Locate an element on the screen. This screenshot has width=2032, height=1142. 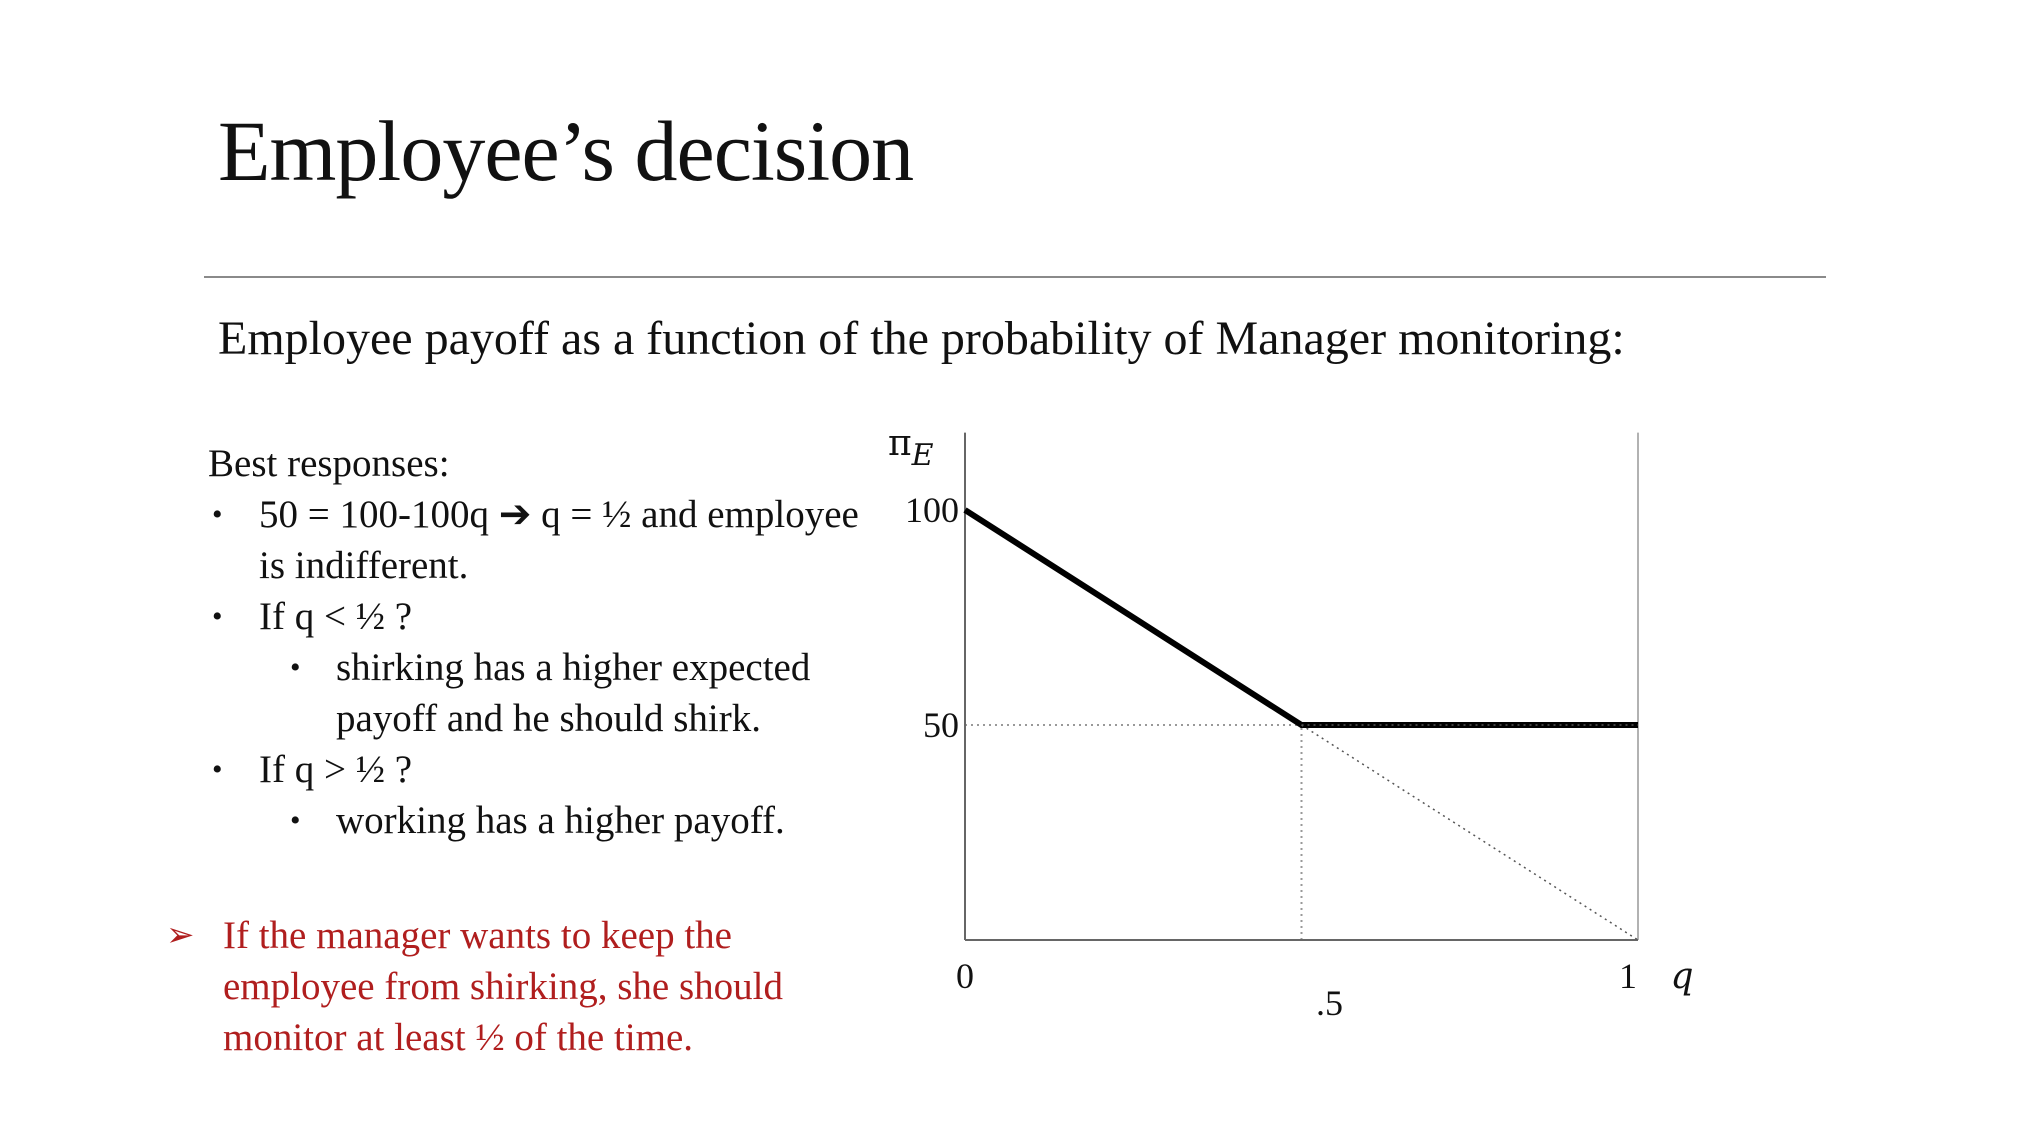
slide-title: Employee’s decision is located at coordinates (566, 151).